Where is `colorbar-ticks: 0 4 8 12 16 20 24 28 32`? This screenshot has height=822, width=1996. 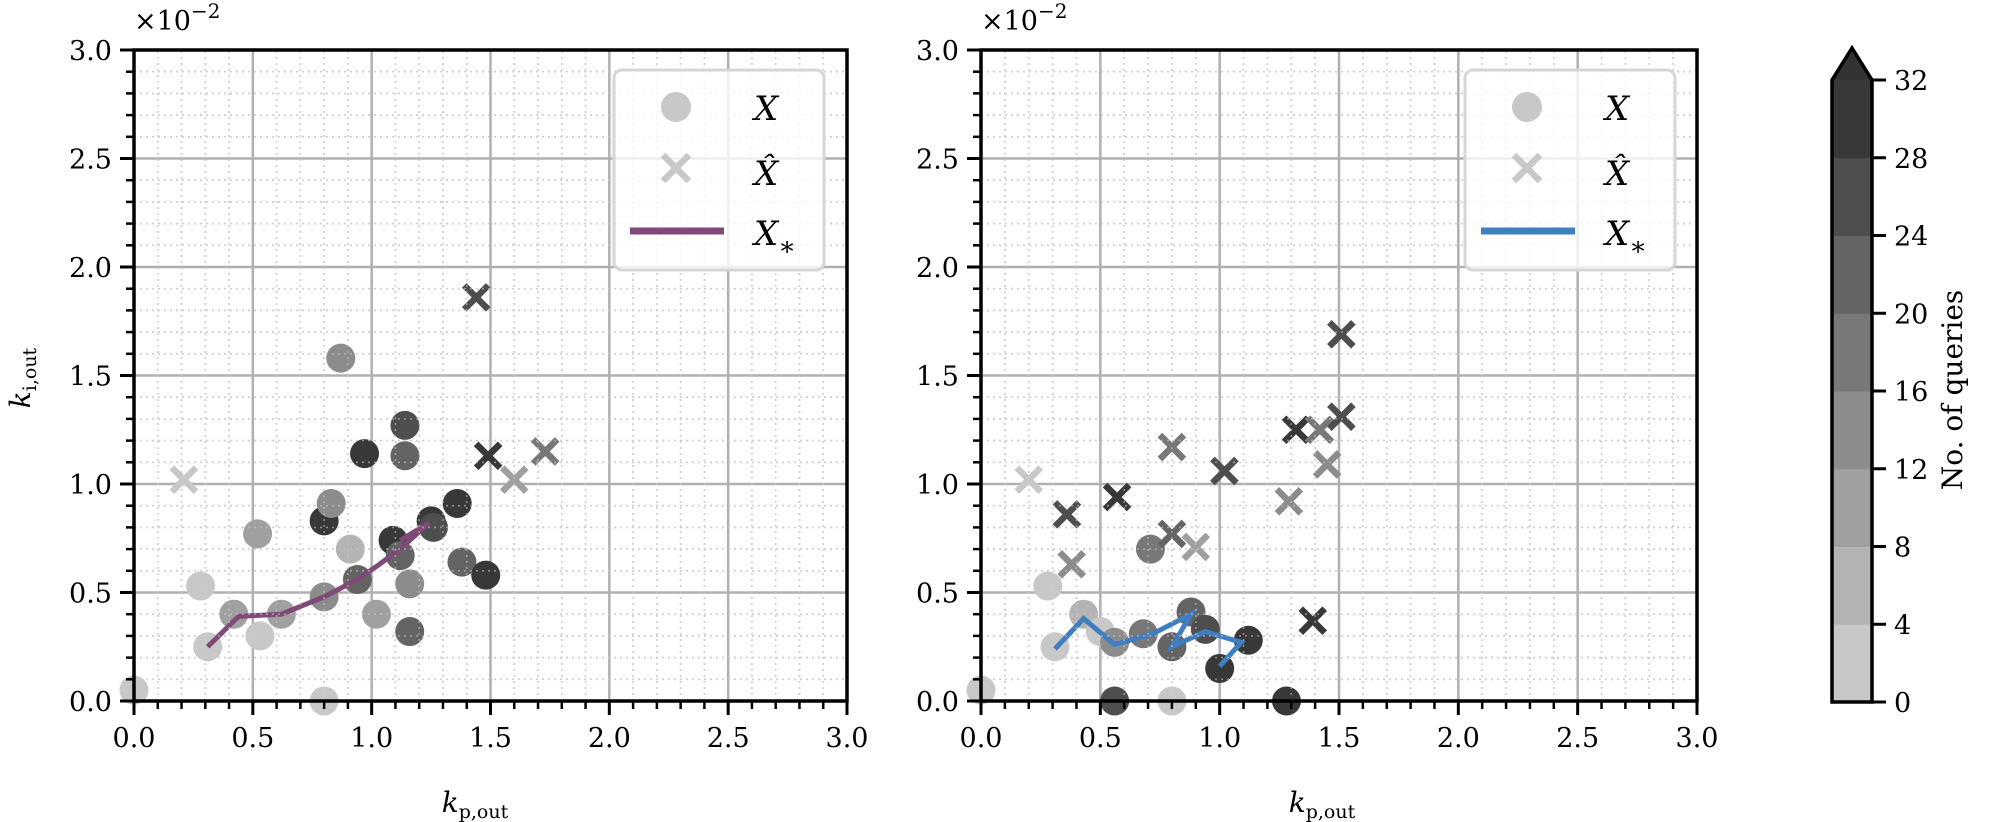
colorbar-ticks: 0 4 8 12 16 20 24 28 32 is located at coordinates (1900, 392).